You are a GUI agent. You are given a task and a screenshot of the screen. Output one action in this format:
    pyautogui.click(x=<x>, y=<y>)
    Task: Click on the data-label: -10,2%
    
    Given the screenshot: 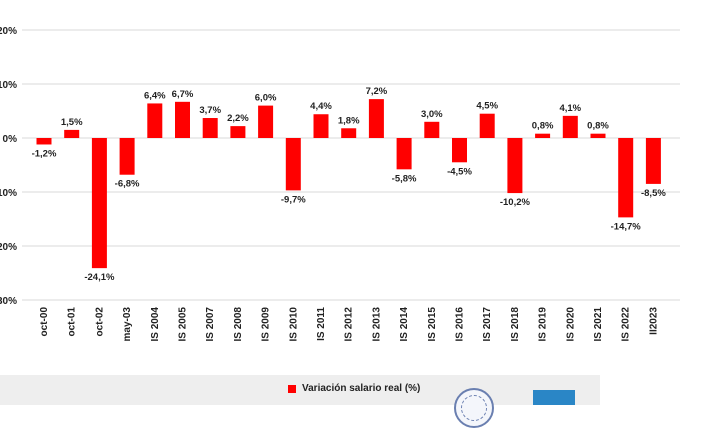 What is the action you would take?
    pyautogui.click(x=515, y=202)
    